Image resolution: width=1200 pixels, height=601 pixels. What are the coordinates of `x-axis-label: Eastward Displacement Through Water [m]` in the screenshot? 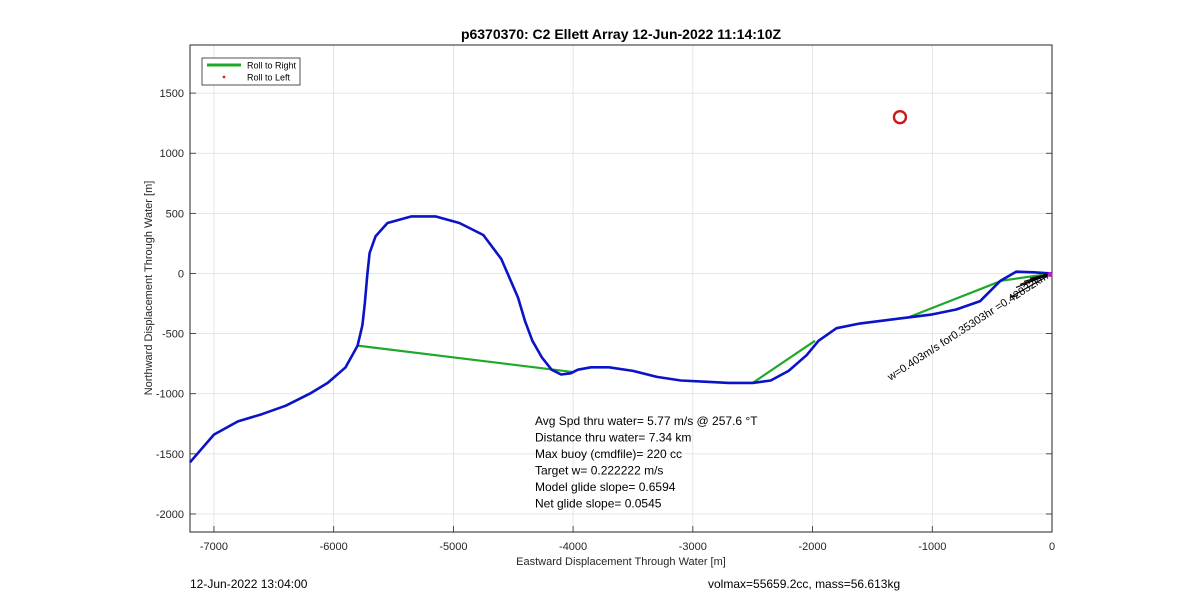 It's located at (621, 562).